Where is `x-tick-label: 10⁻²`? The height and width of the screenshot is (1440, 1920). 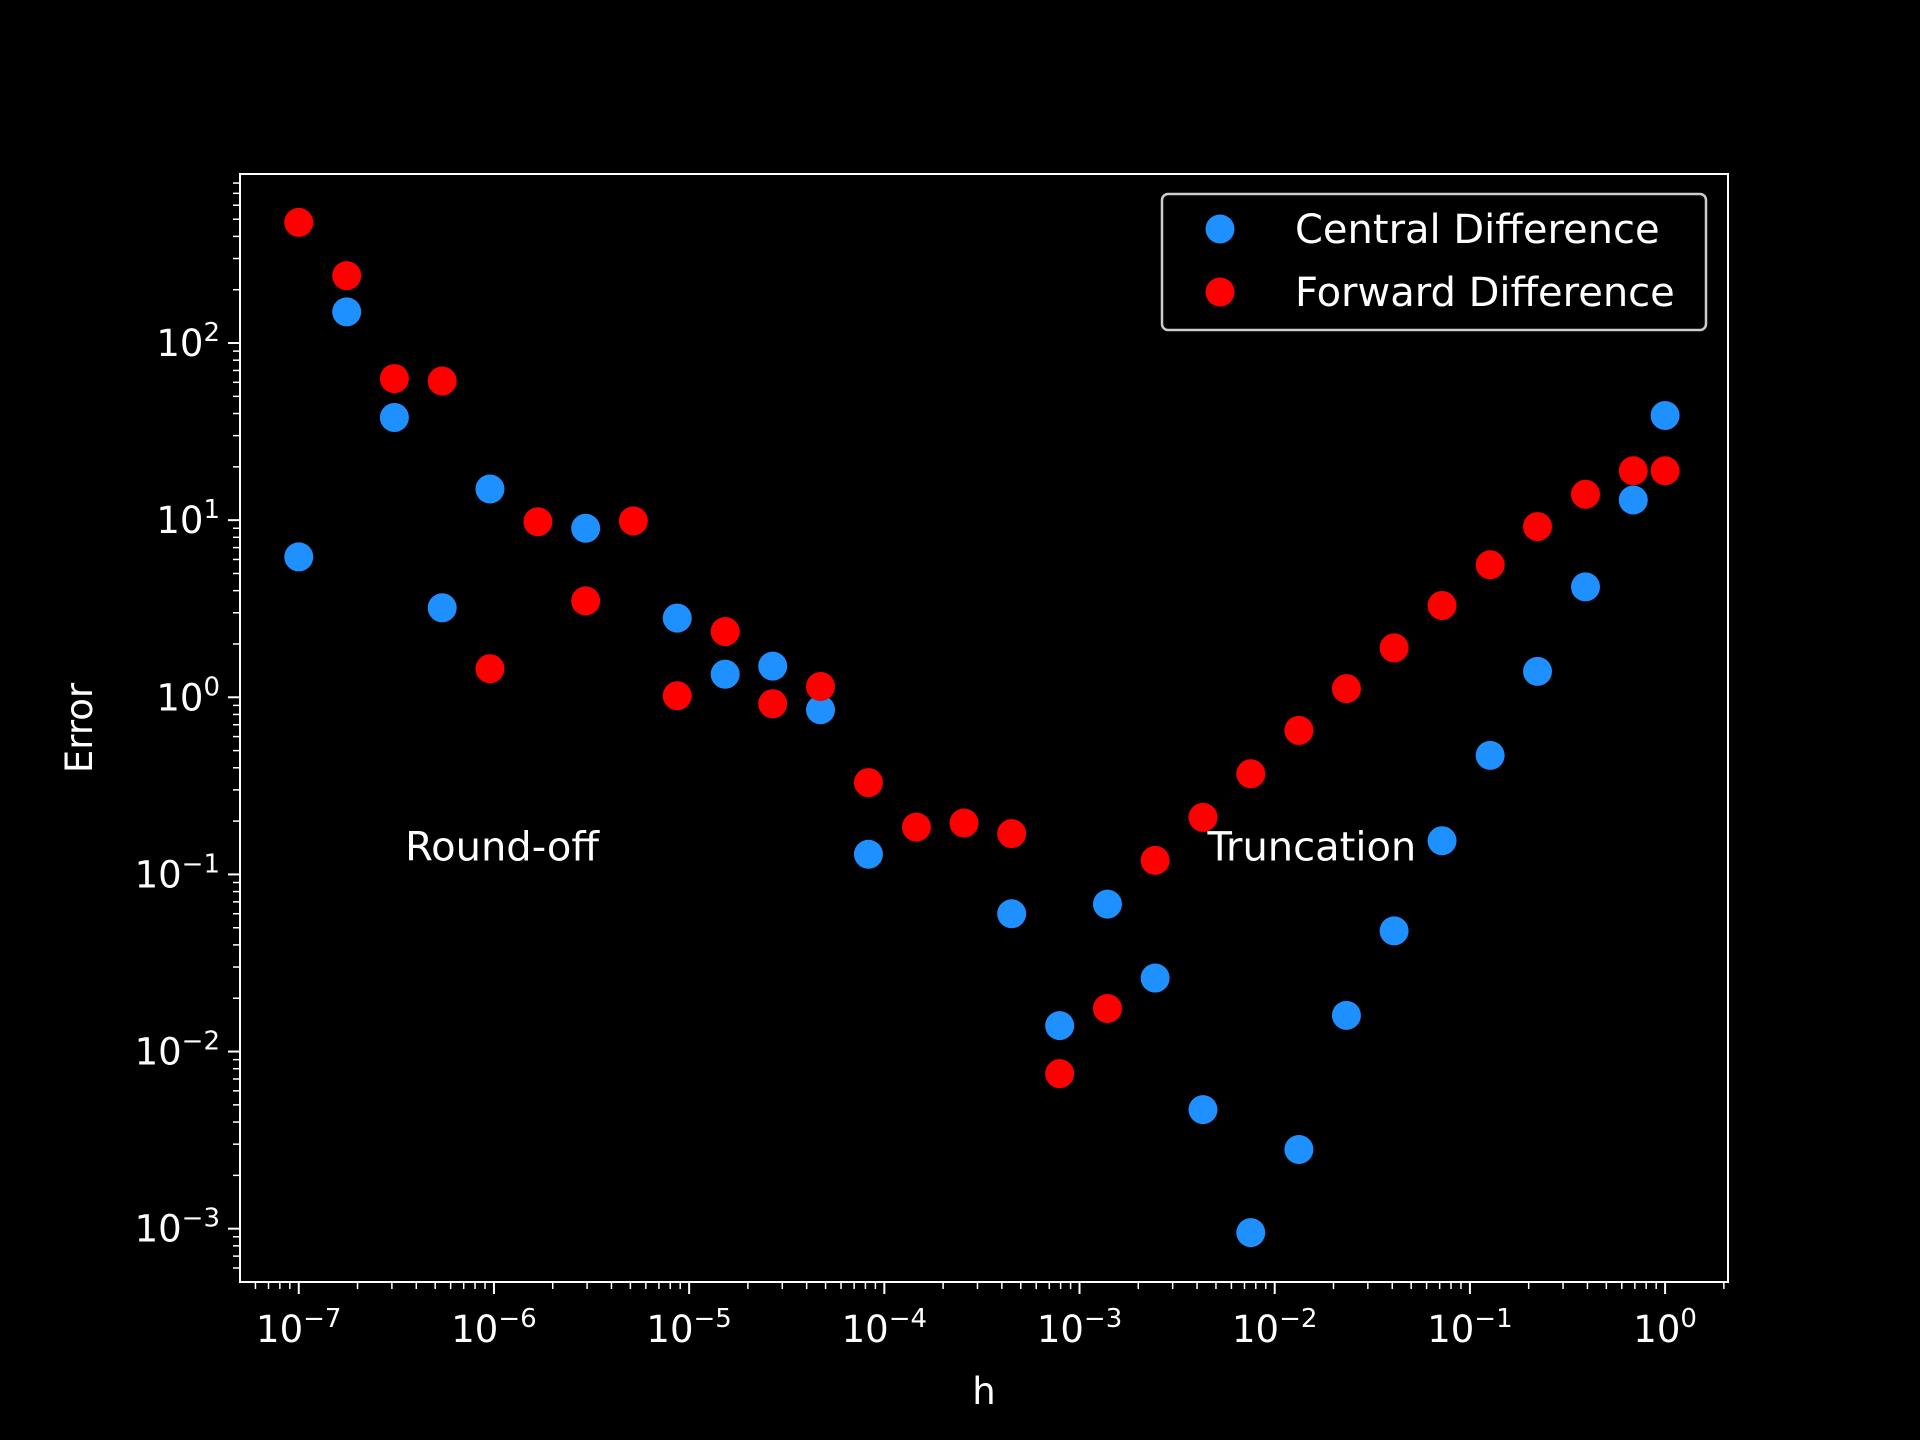
x-tick-label: 10⁻² is located at coordinates (1274, 1327).